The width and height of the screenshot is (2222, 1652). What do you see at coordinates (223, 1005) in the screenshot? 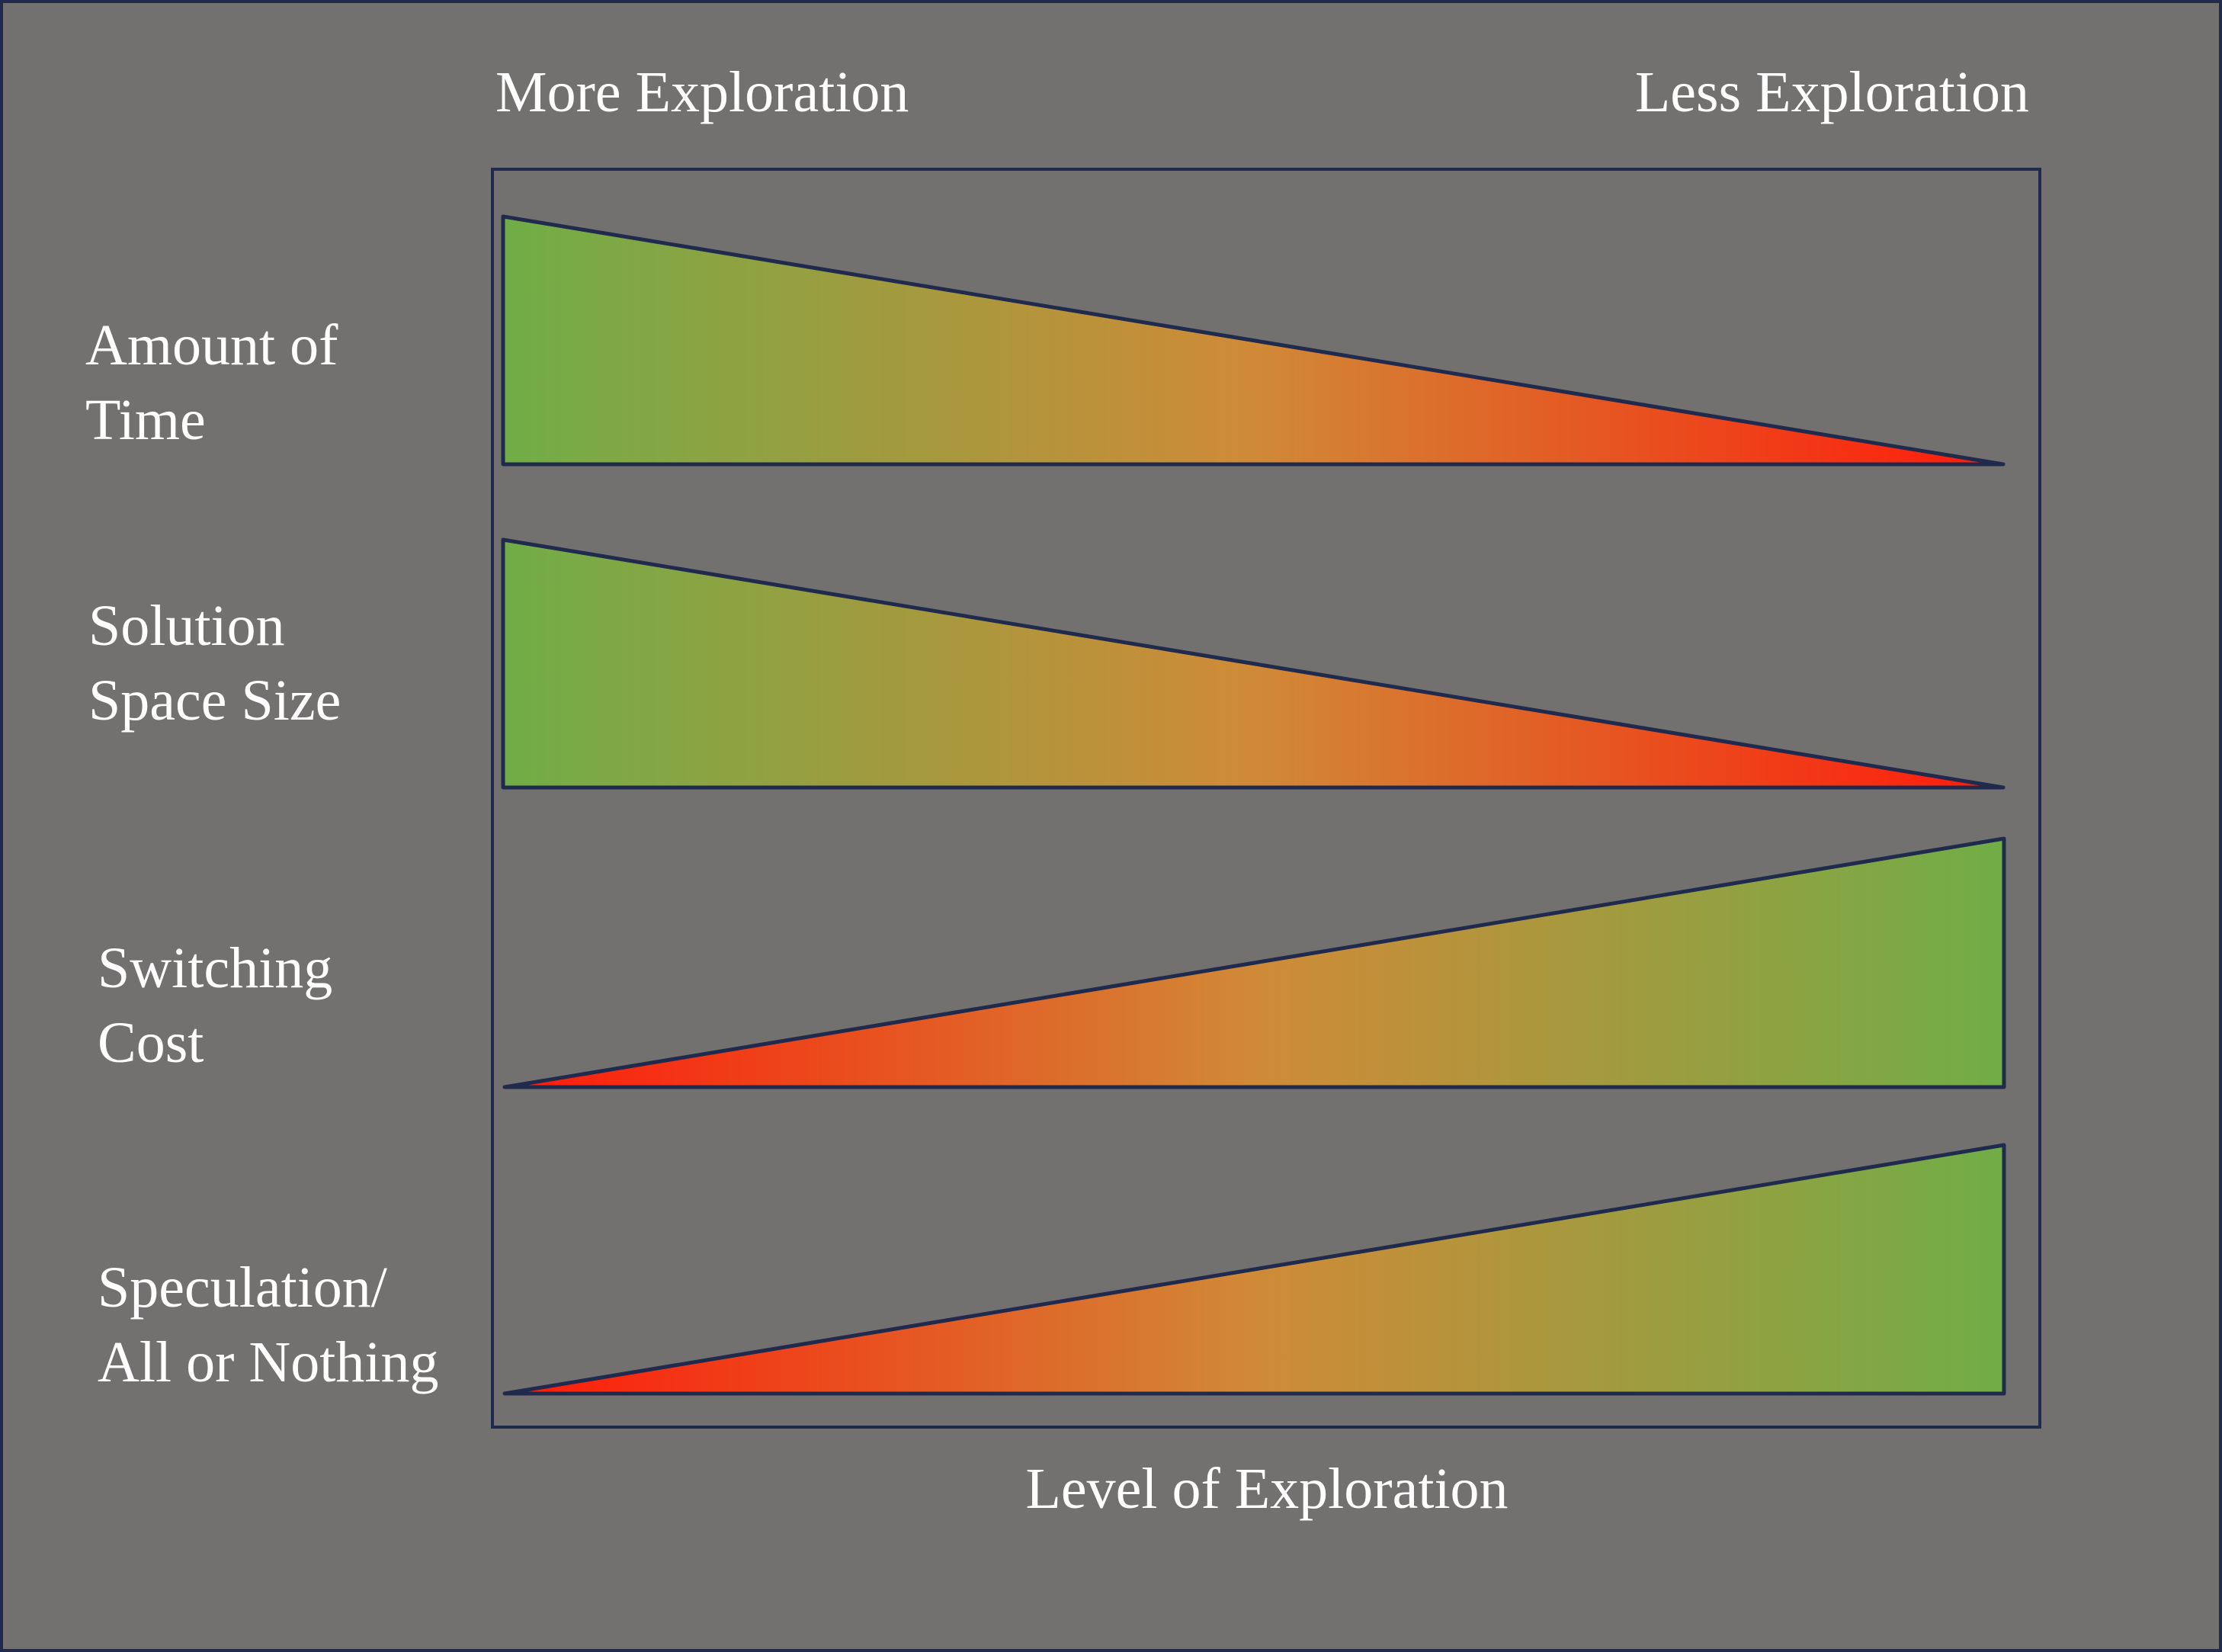
I see `switching-cost-label: Switching Cost` at bounding box center [223, 1005].